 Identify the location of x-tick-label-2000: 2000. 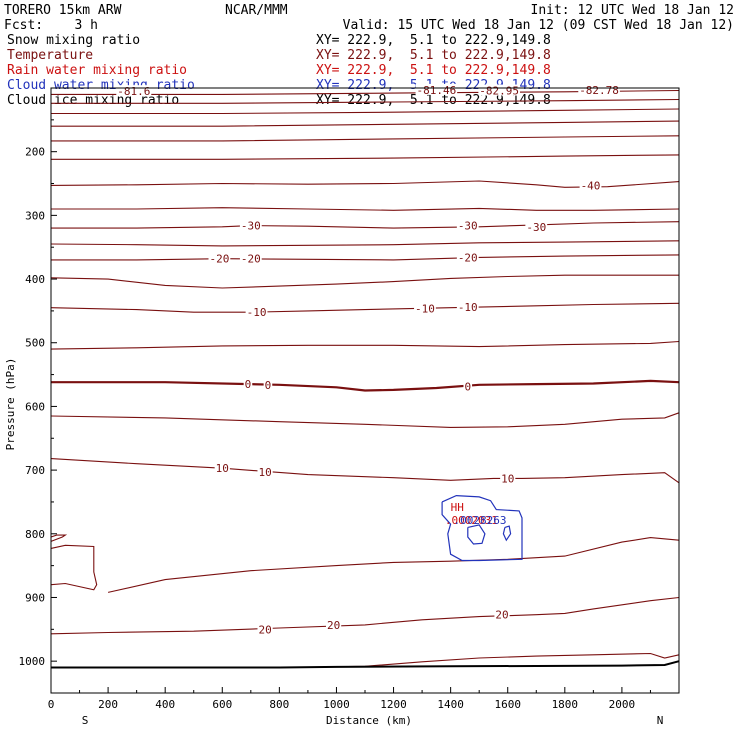
(622, 704).